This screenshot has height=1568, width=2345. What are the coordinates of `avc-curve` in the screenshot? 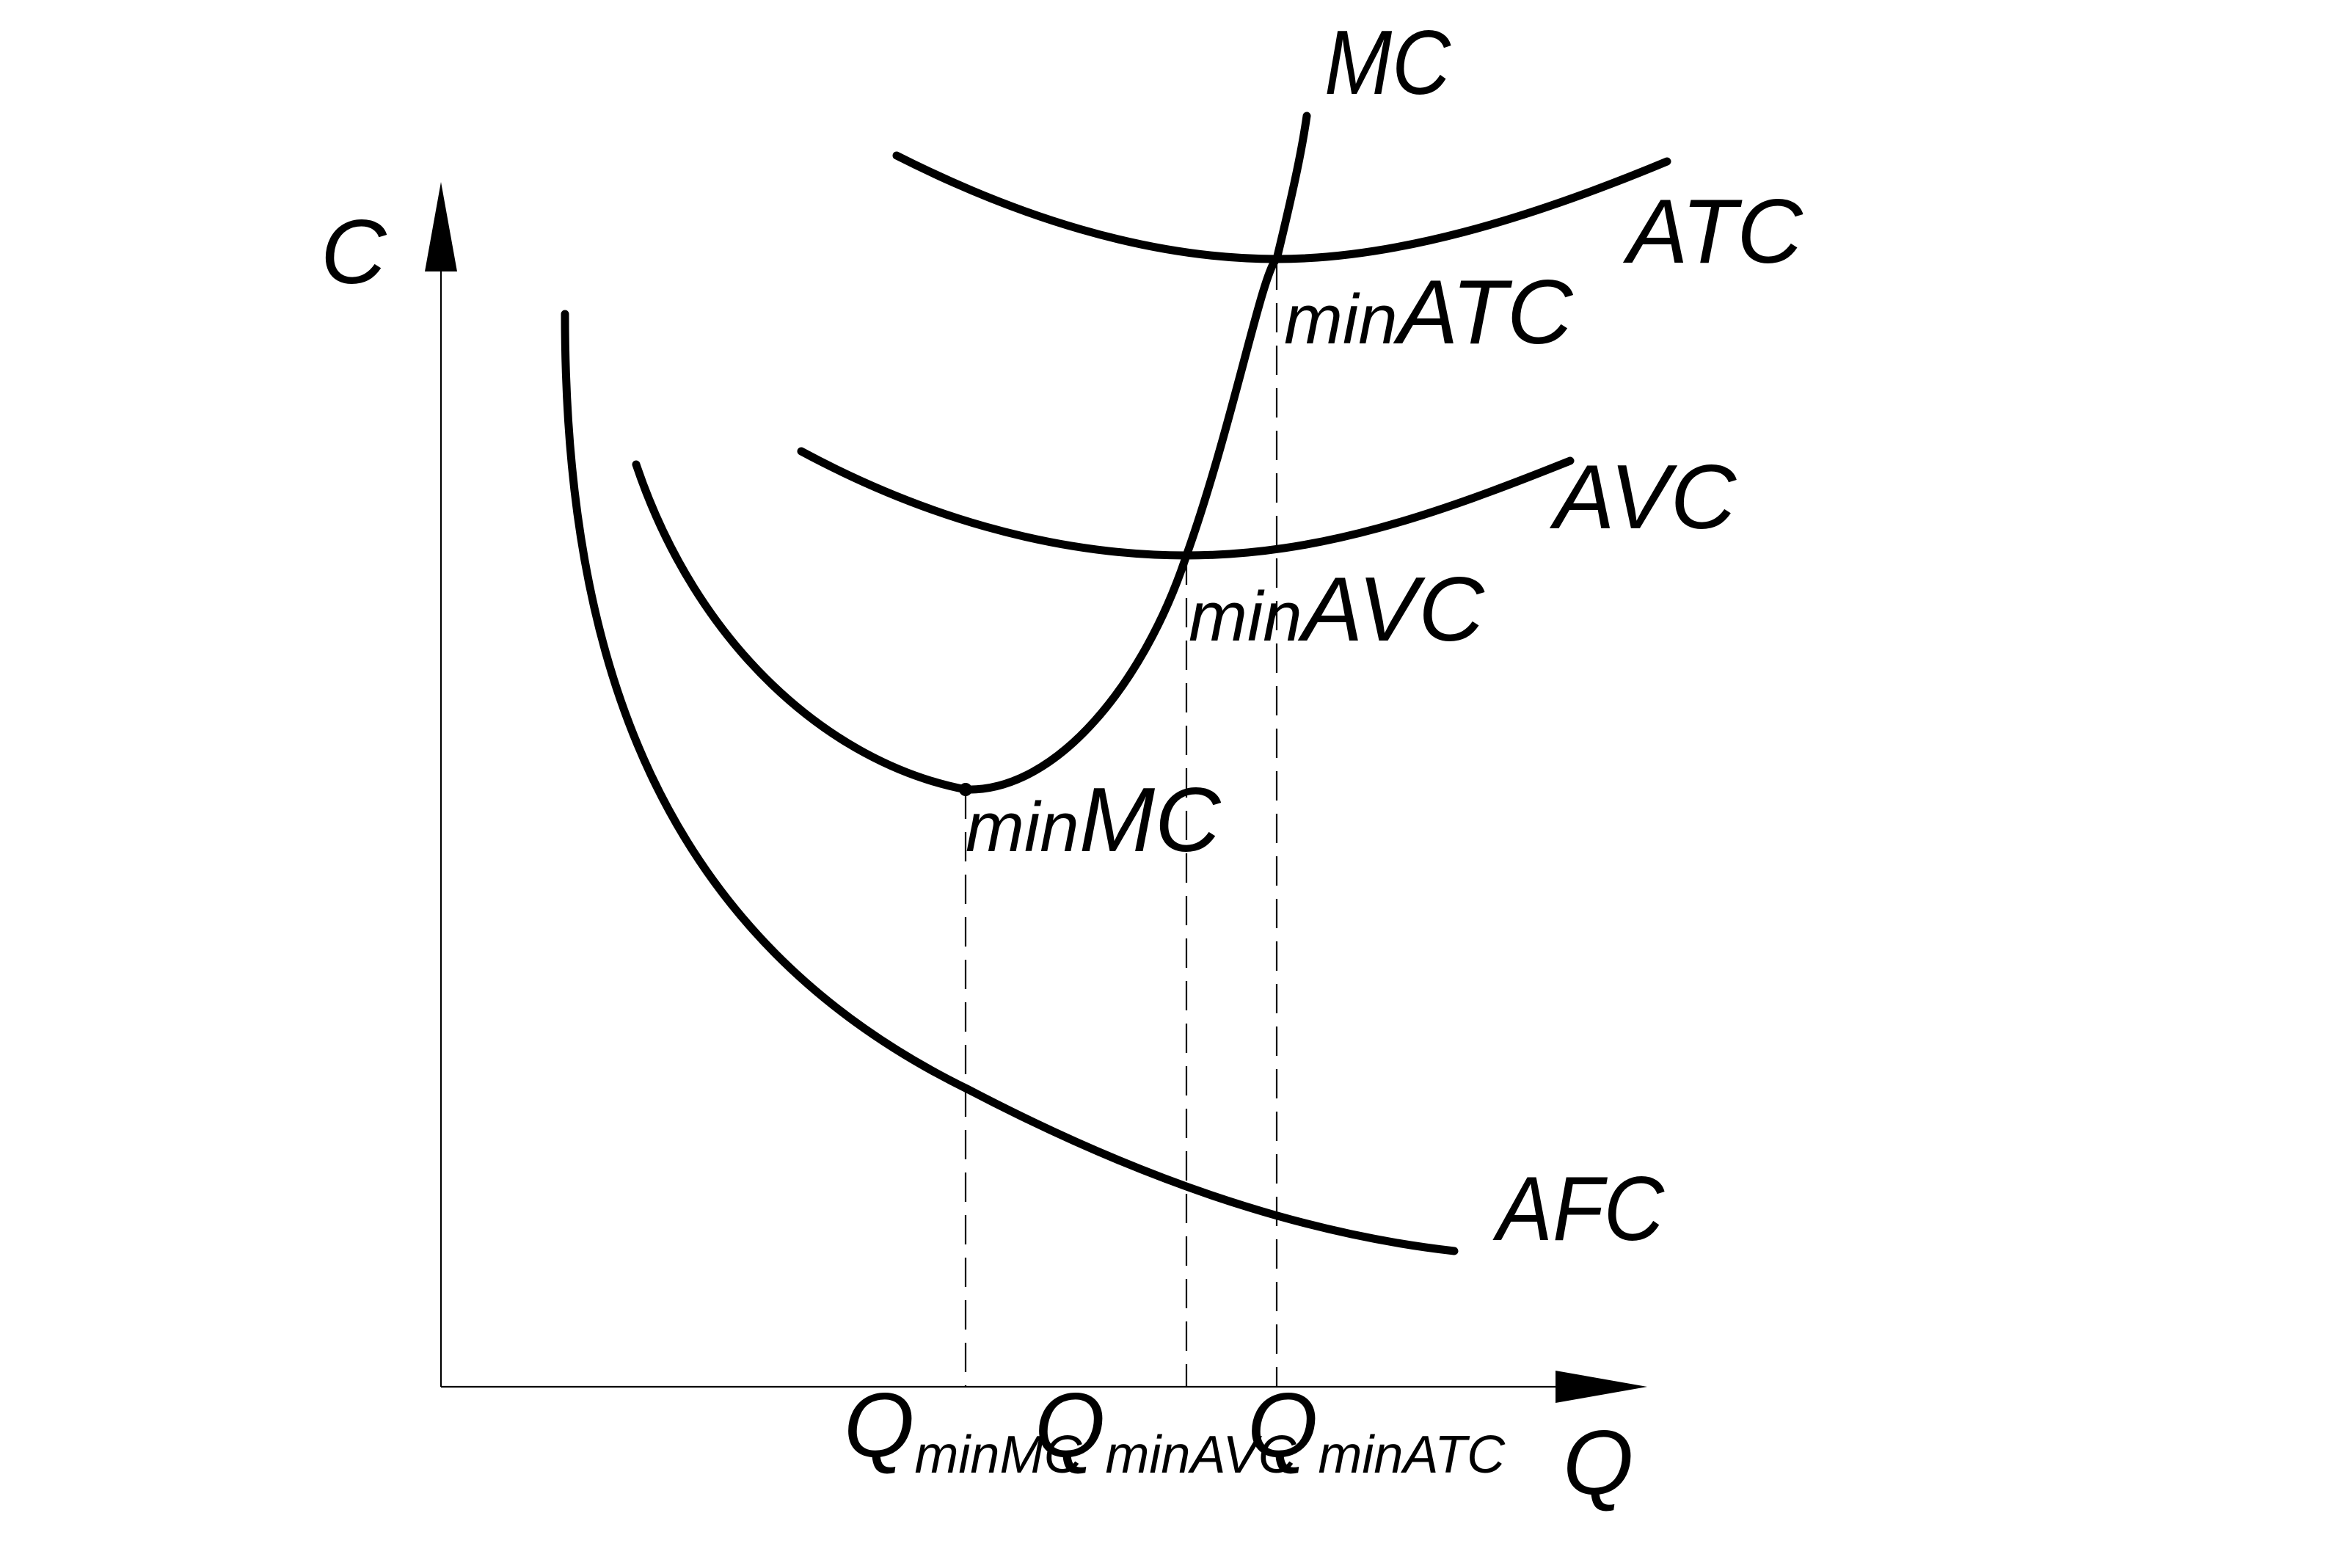 It's located at (1186, 504).